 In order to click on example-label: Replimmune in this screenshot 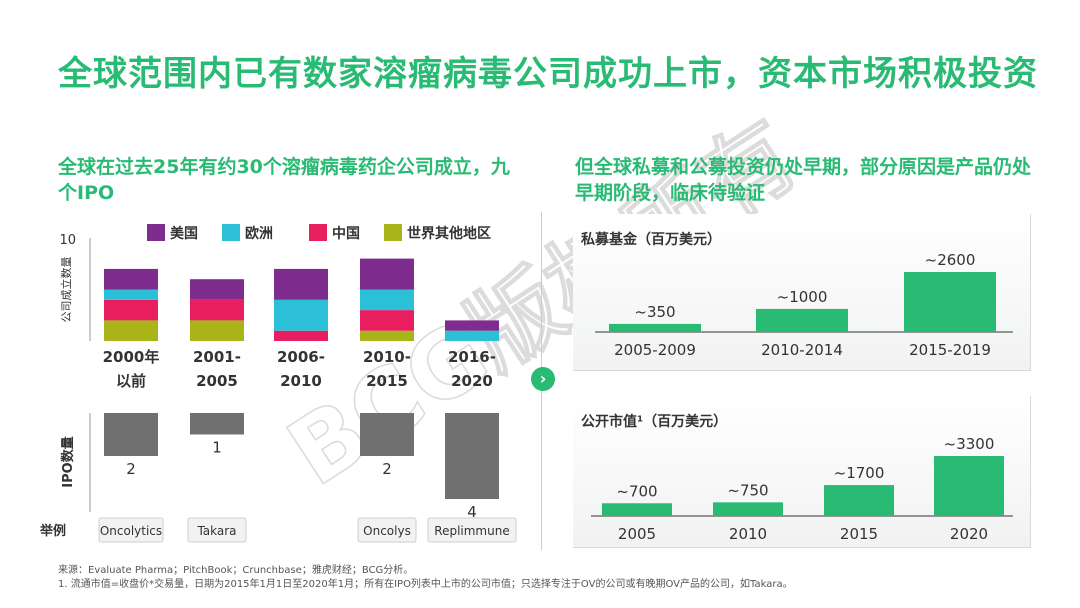, I will do `click(471, 531)`.